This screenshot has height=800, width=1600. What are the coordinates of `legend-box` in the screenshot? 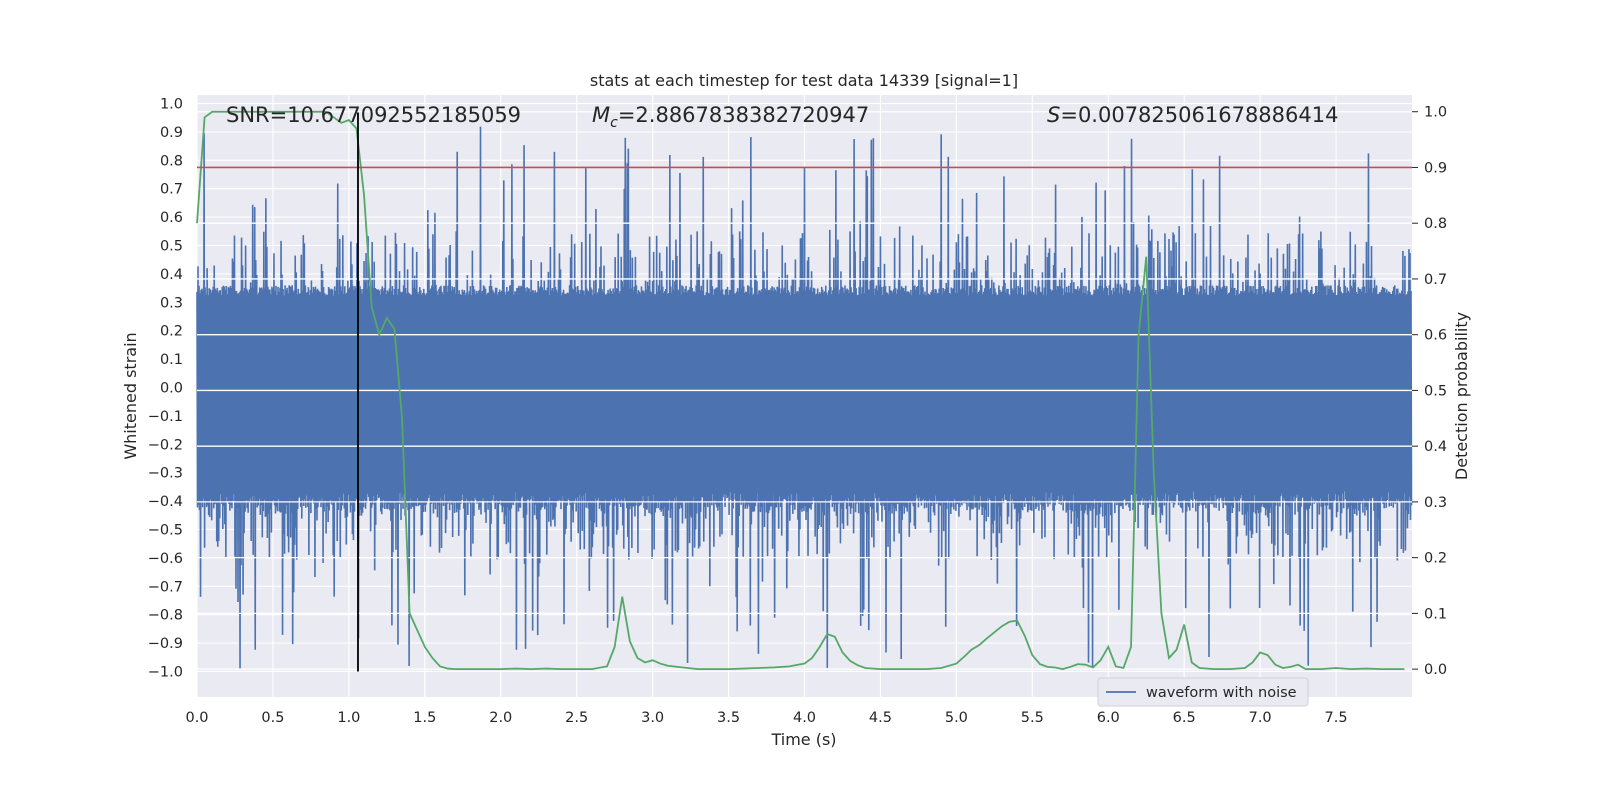 It's located at (1203, 692).